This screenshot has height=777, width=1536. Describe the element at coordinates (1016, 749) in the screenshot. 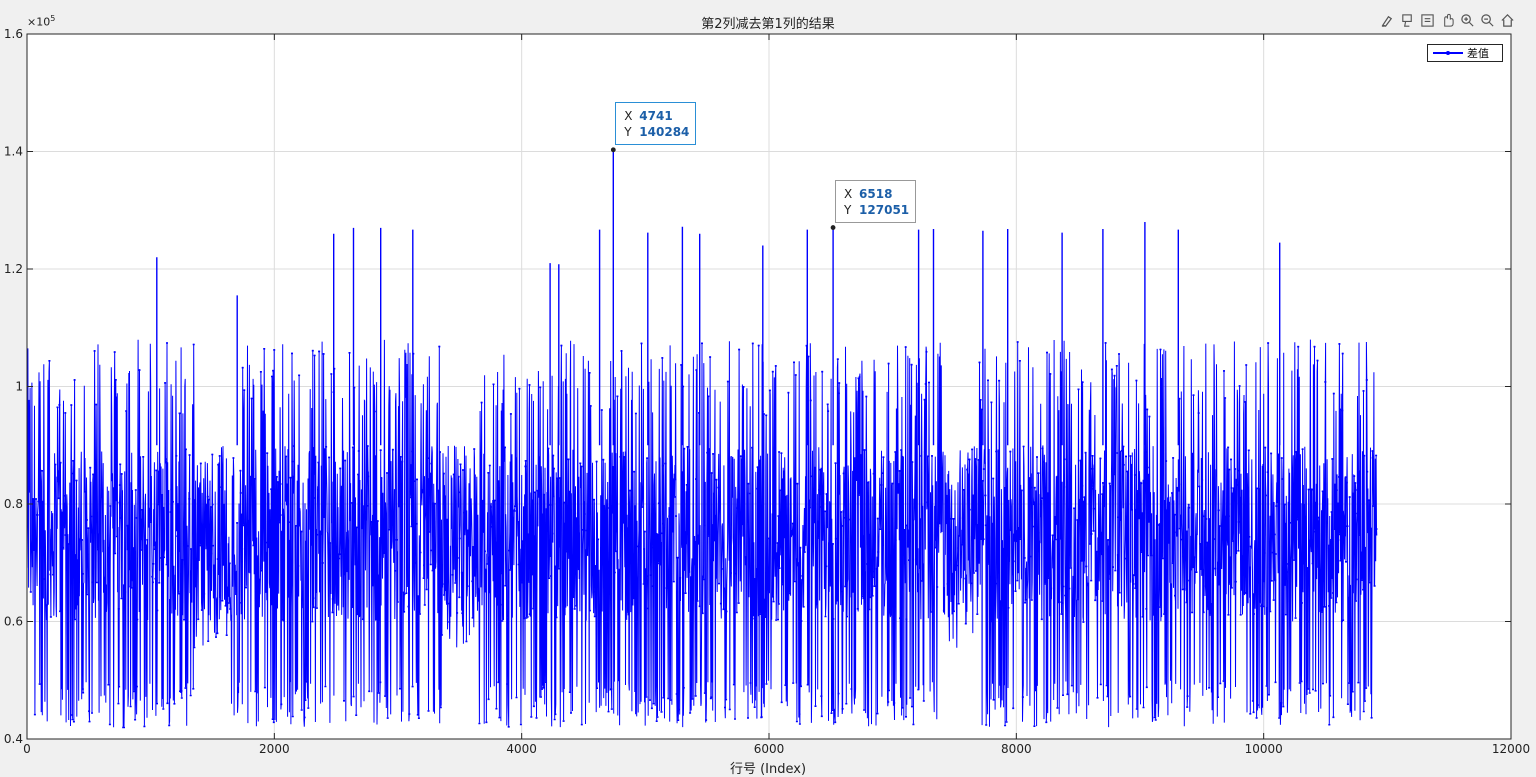

I see `x-tick-label: 8000` at that location.